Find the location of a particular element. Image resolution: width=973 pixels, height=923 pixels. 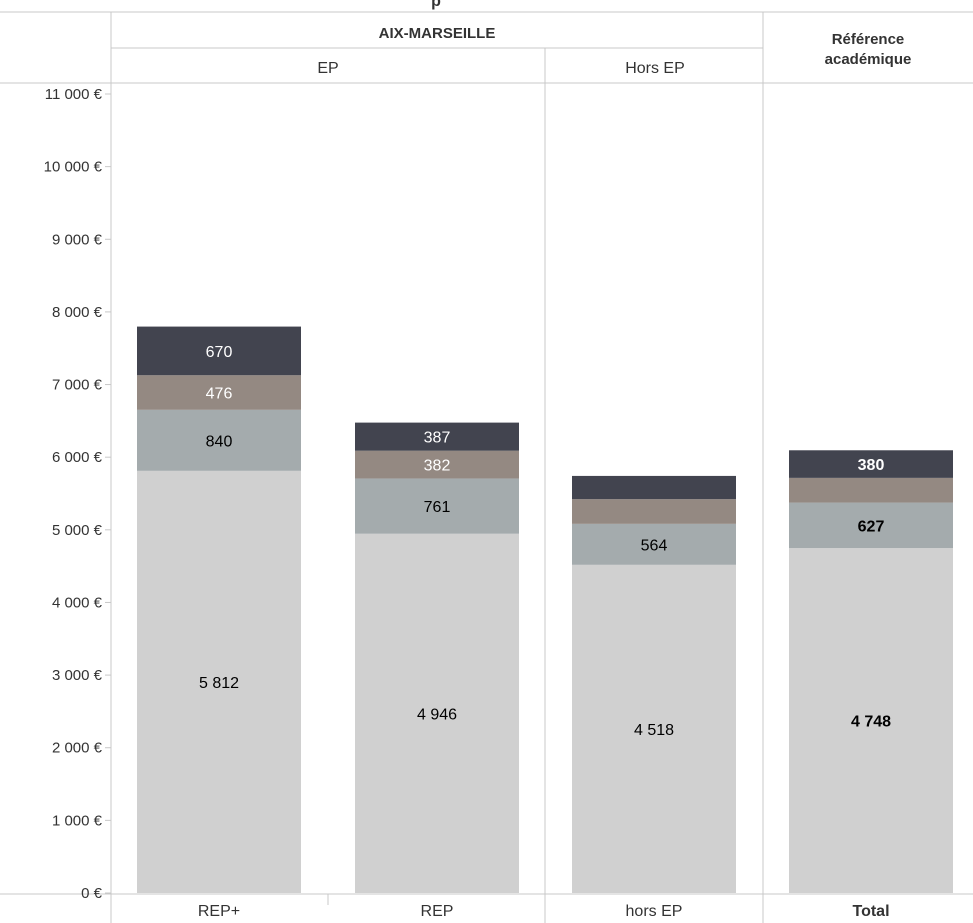

header-title-fragment: p is located at coordinates (436, 5).